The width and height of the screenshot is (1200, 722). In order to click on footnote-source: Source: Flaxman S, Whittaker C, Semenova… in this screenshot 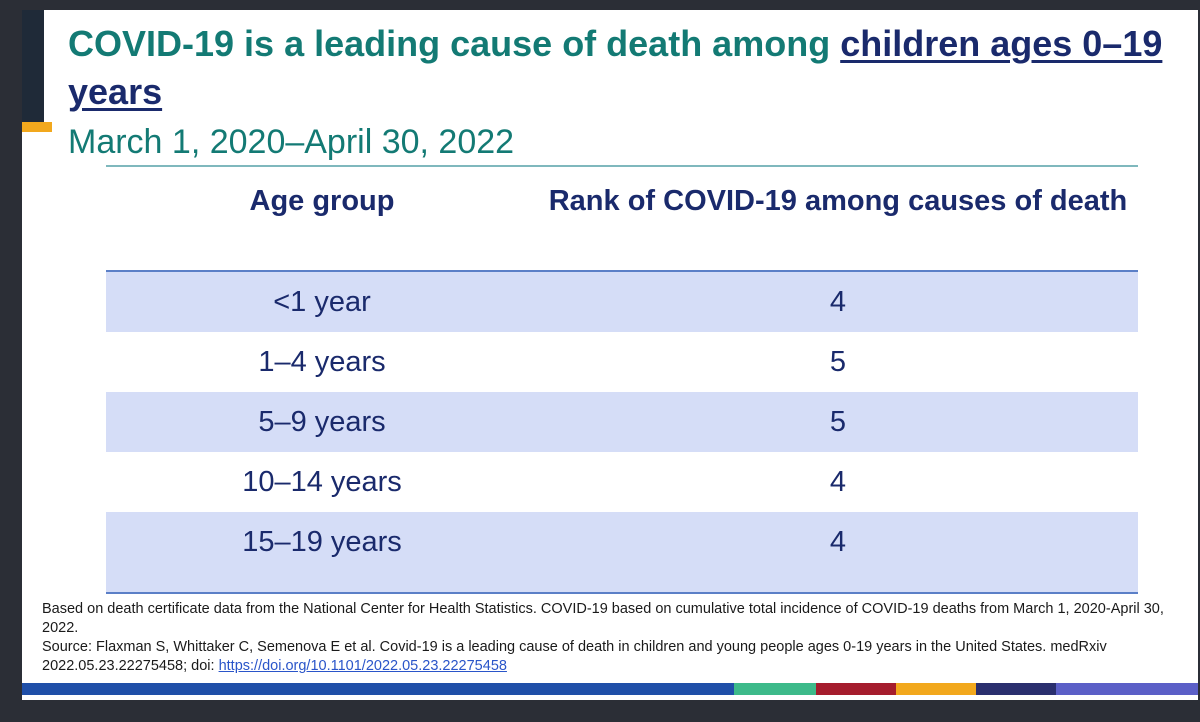, I will do `click(617, 657)`.